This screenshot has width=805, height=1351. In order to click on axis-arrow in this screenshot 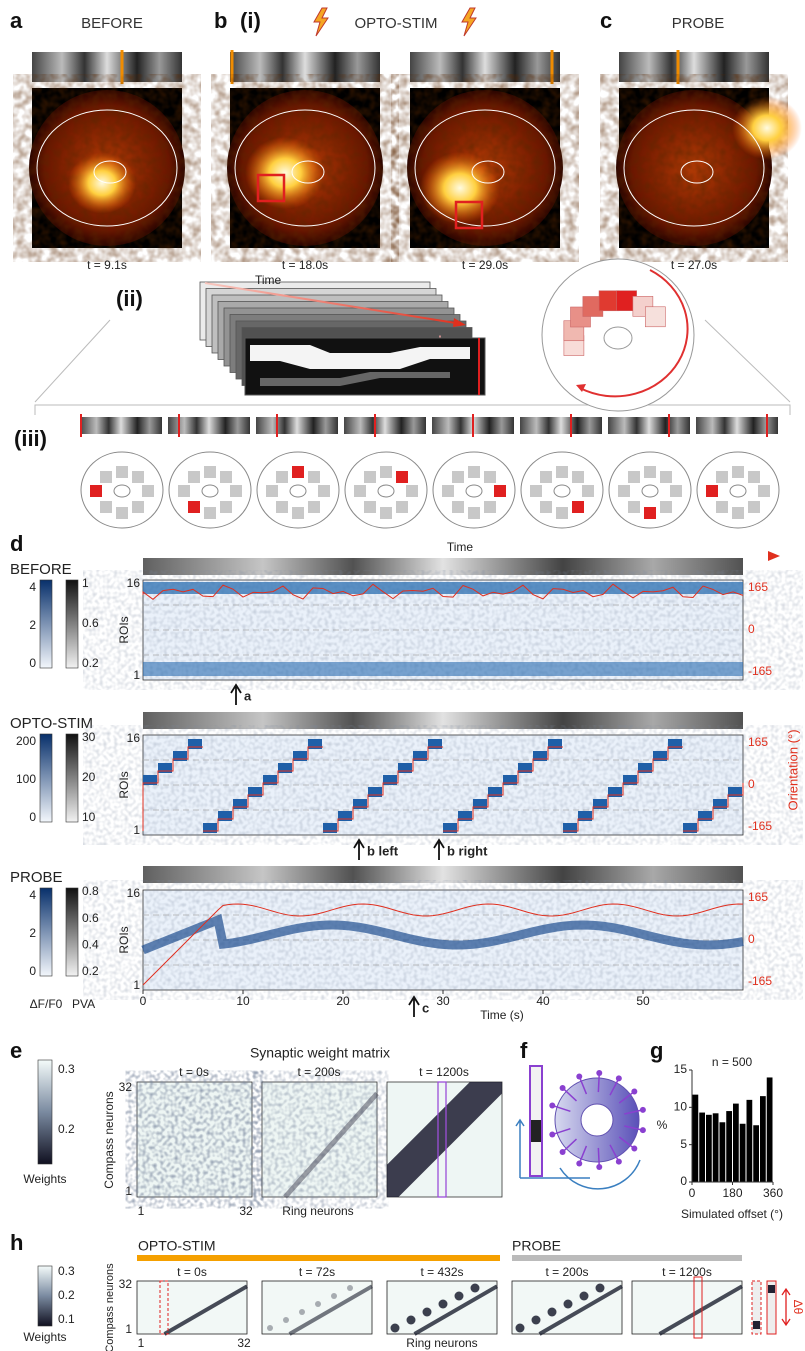, I will do `click(552, 1148)`.